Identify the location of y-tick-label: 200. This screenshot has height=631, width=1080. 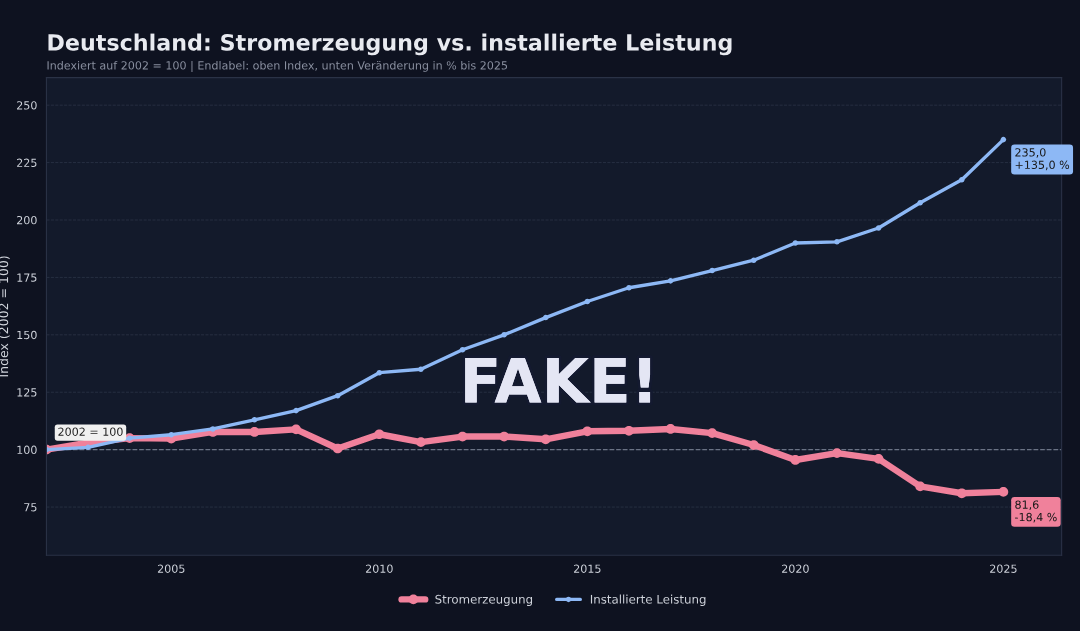
(27, 220).